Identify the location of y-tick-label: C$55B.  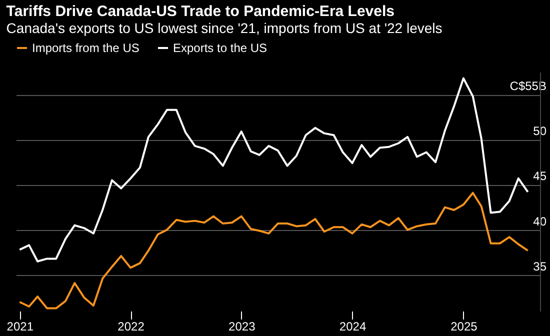
(528, 86).